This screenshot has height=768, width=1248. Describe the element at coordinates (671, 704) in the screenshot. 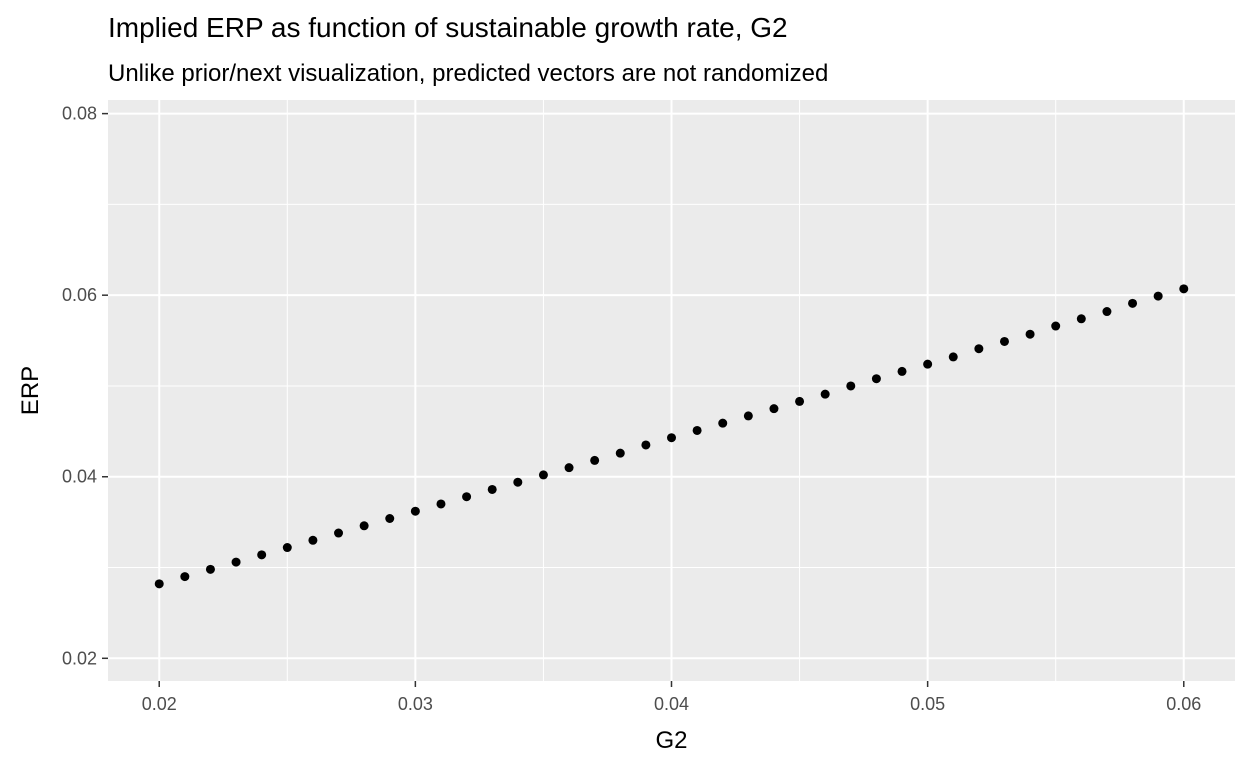

I see `x-tick-label: 0.04` at that location.